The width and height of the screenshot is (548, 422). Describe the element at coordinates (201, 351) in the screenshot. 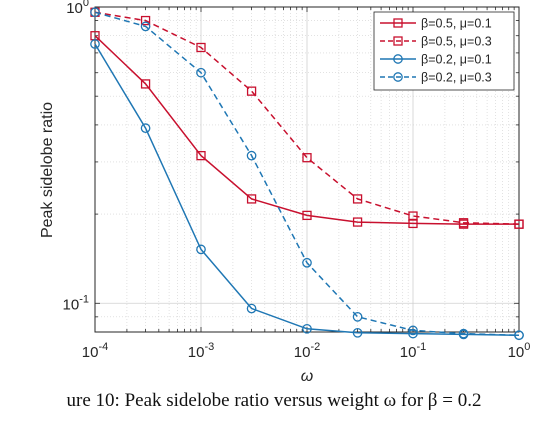

I see `x-tick-label: 10⁻³` at that location.